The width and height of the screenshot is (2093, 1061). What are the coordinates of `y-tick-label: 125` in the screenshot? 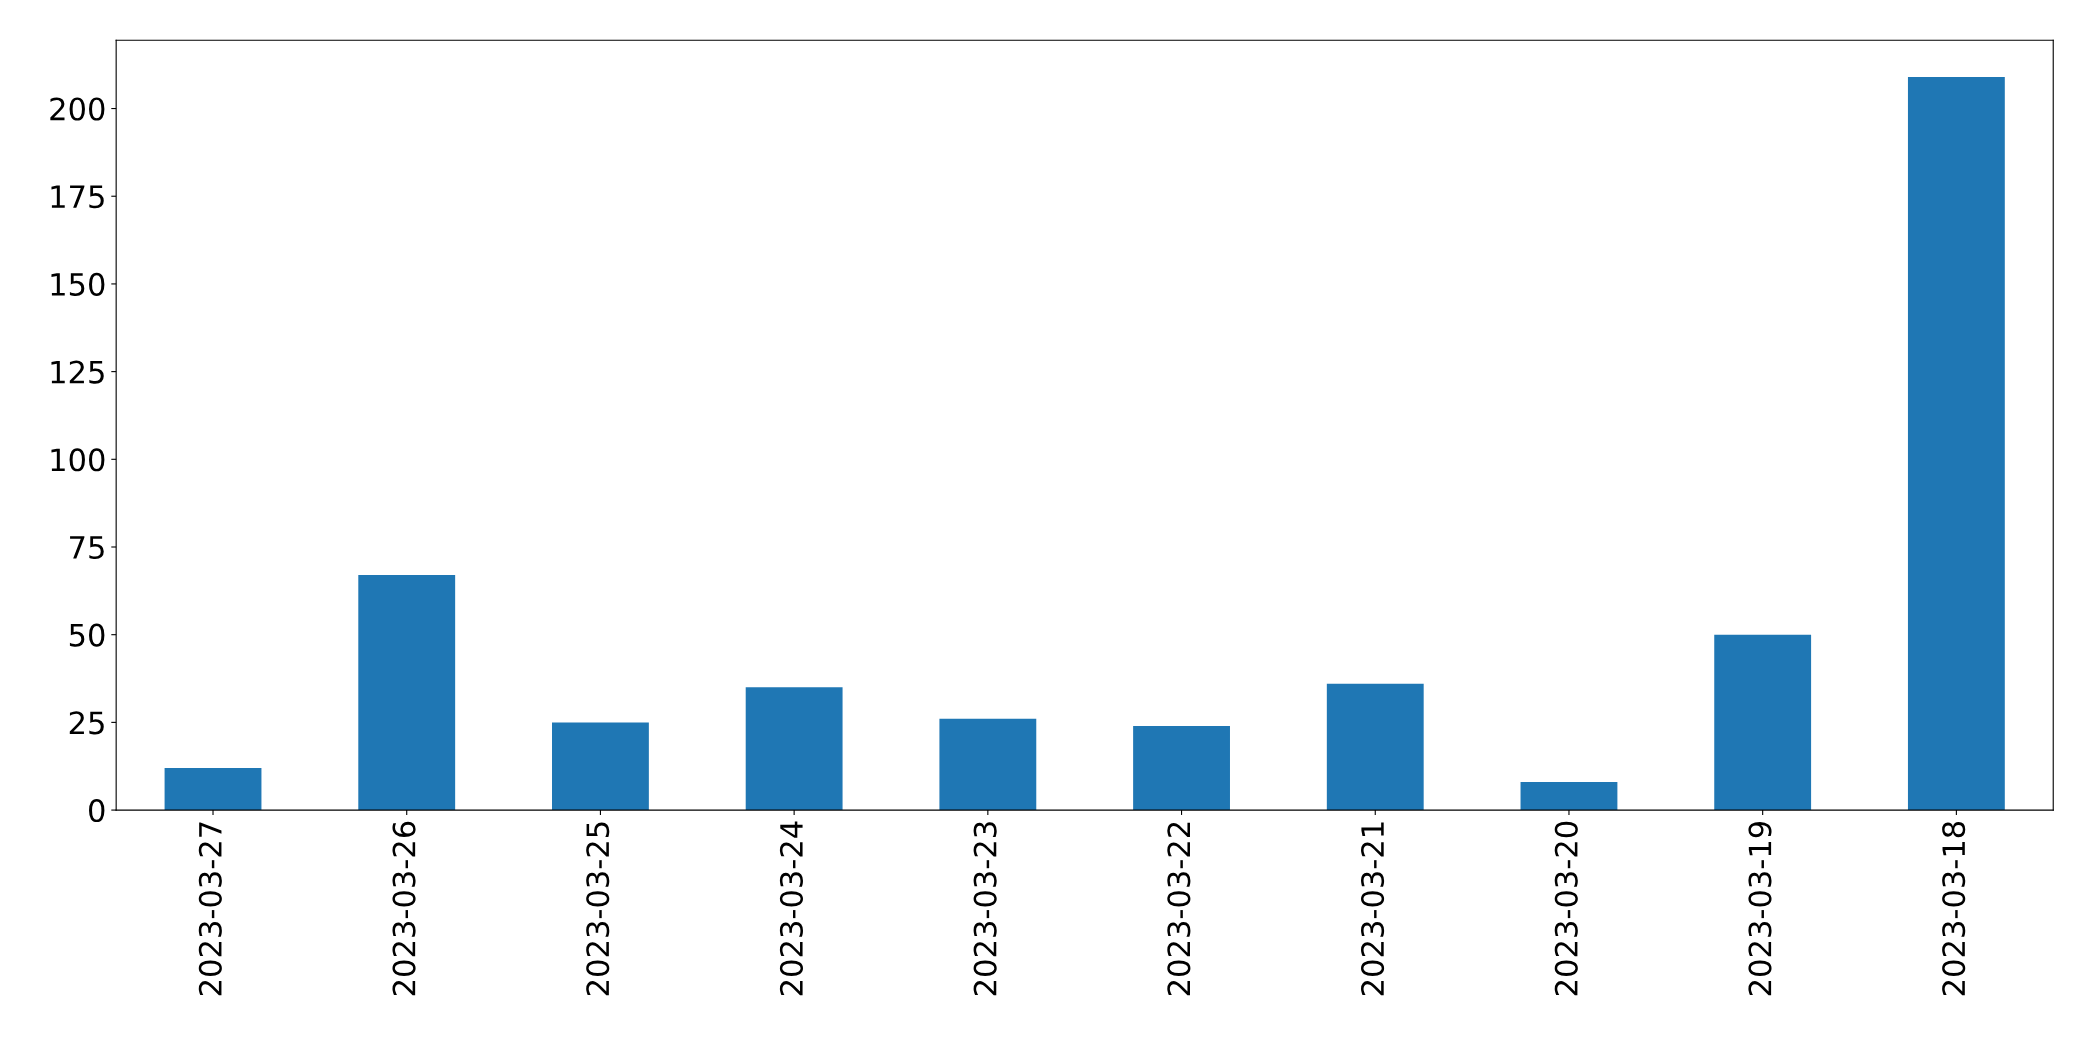 It's located at (77, 372).